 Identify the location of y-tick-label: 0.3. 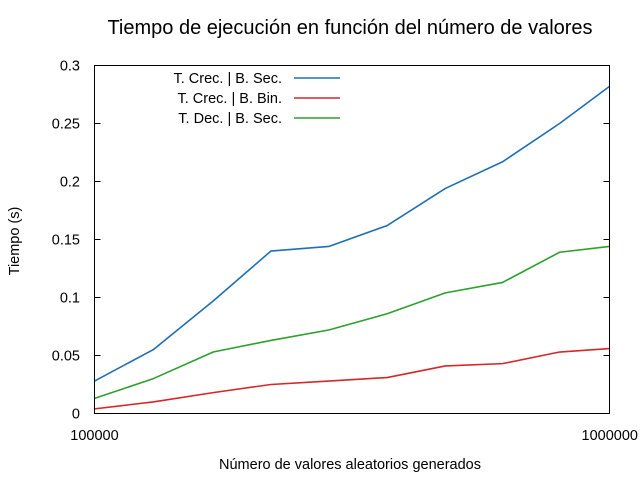
(70, 67).